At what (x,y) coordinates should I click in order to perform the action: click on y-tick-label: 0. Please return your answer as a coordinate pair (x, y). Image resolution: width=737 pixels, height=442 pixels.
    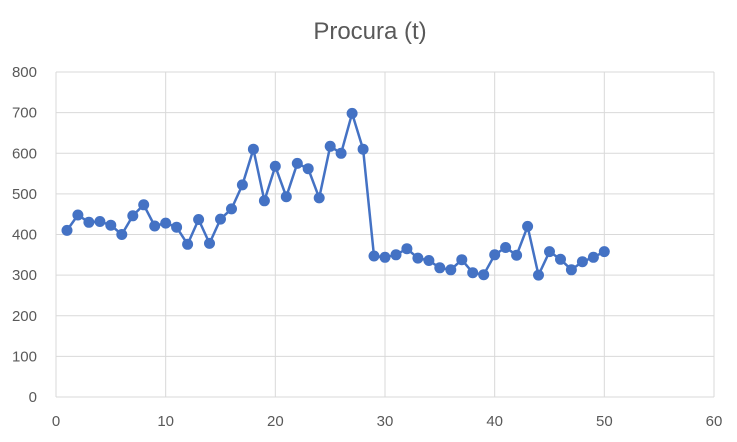
    Looking at the image, I should click on (33, 397).